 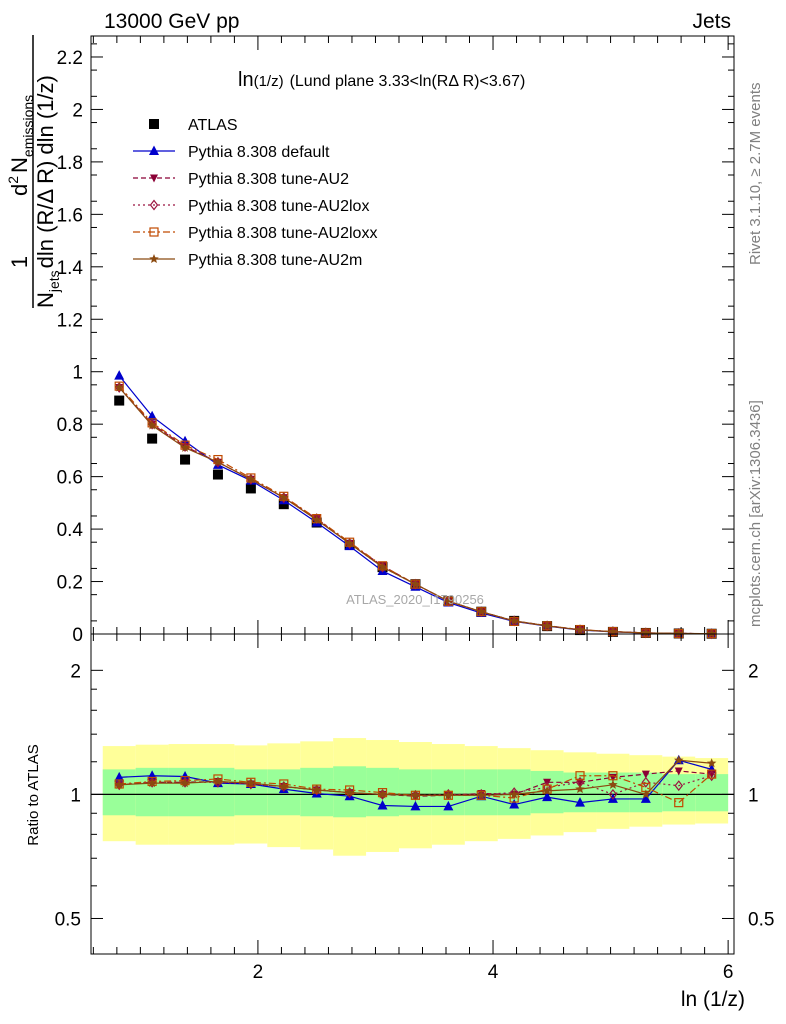 What do you see at coordinates (70, 530) in the screenshot?
I see `main-y-tick-label: 0.4` at bounding box center [70, 530].